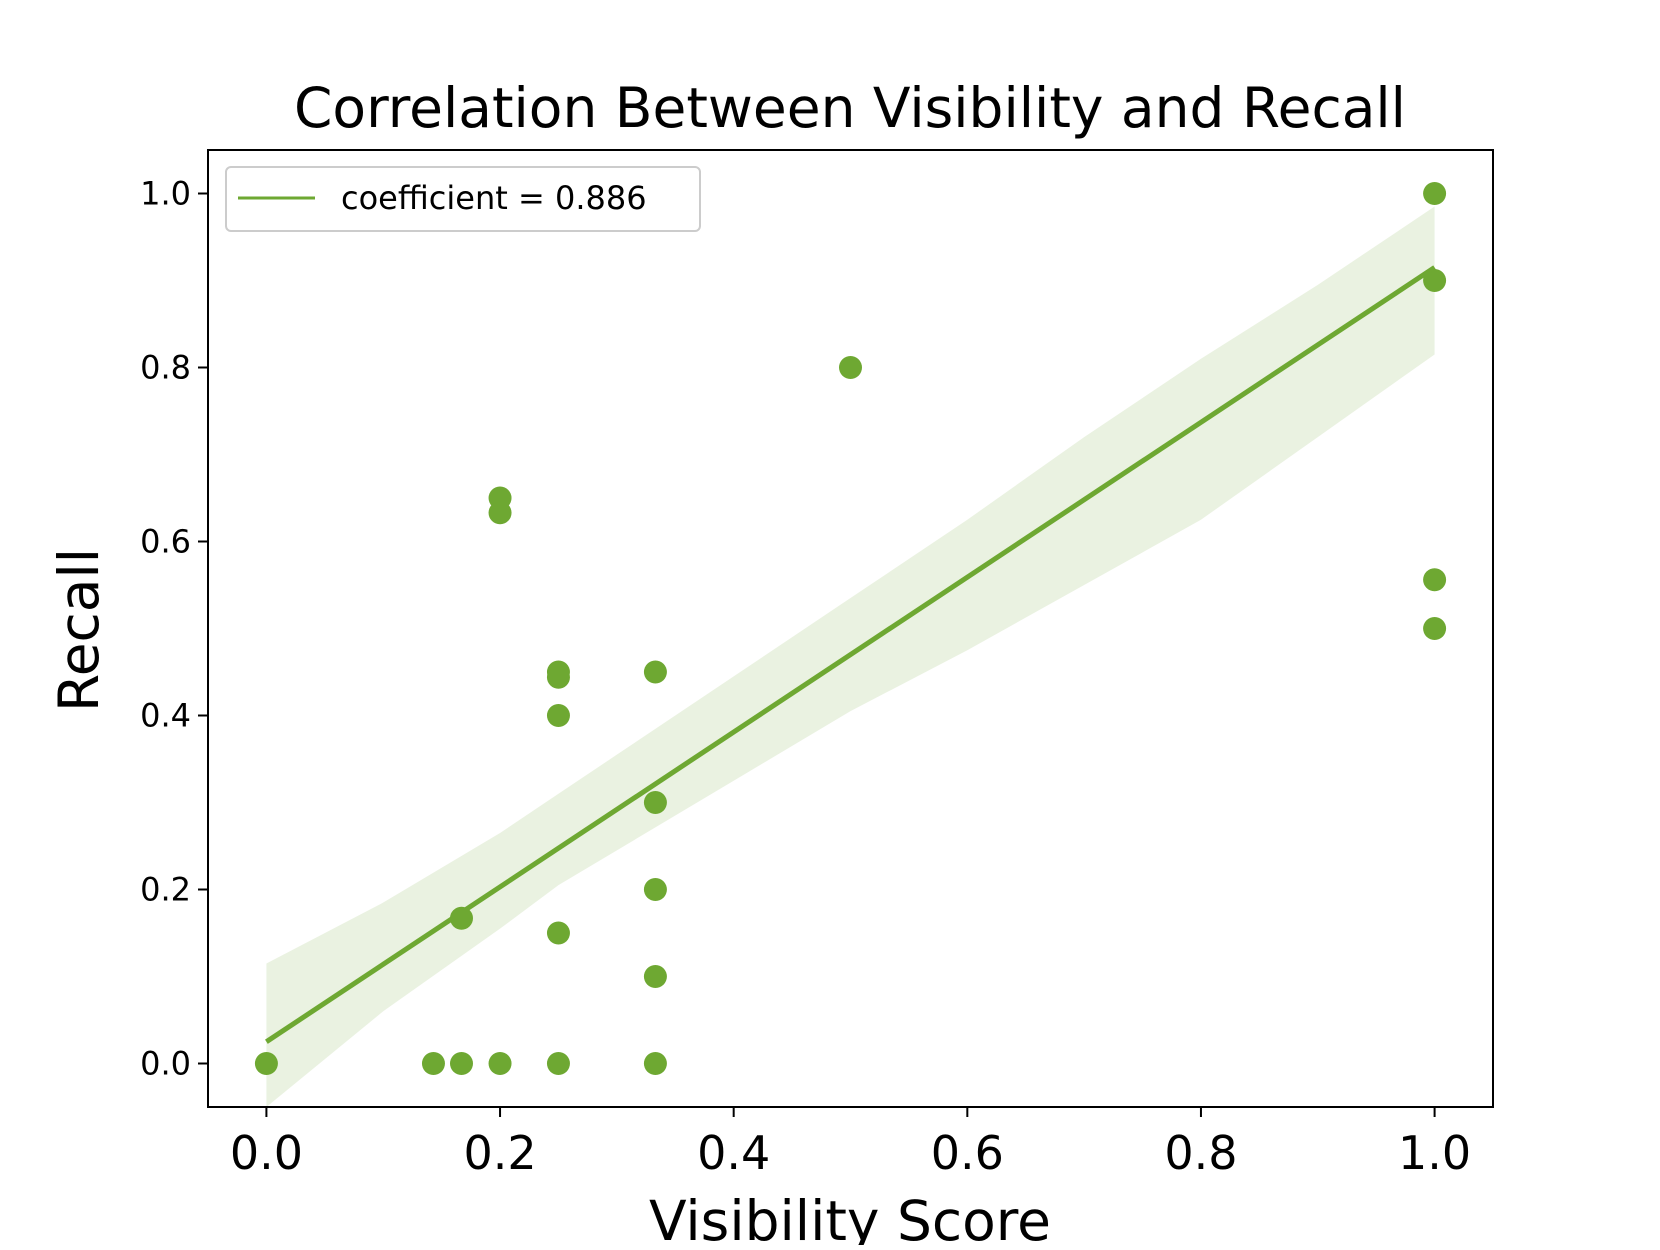 This screenshot has height=1250, width=1660. What do you see at coordinates (266, 1153) in the screenshot?
I see `x-tick-label: 0.0` at bounding box center [266, 1153].